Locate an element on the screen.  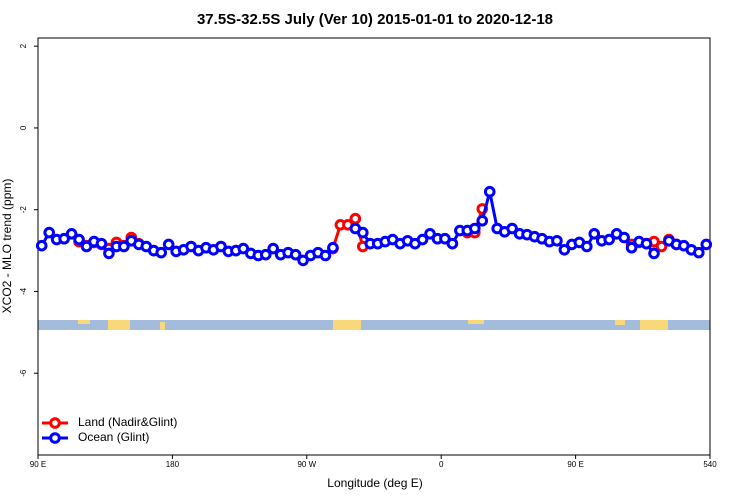
y-axis-label: XCO2 - MLO trend (ppm) is located at coordinates (7, 246).